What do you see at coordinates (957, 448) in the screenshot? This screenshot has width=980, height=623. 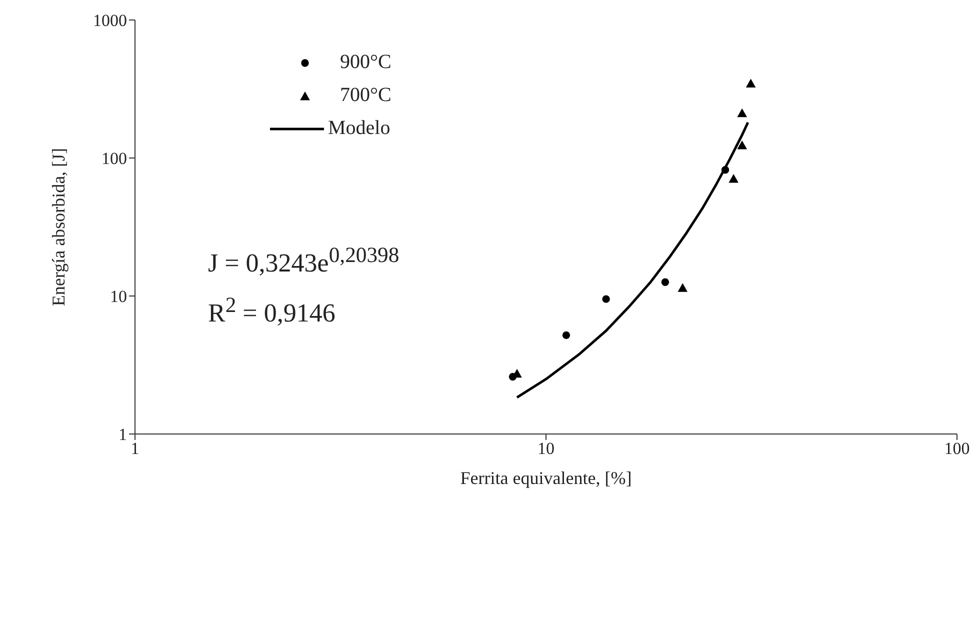 I see `x-tick-label: 100` at bounding box center [957, 448].